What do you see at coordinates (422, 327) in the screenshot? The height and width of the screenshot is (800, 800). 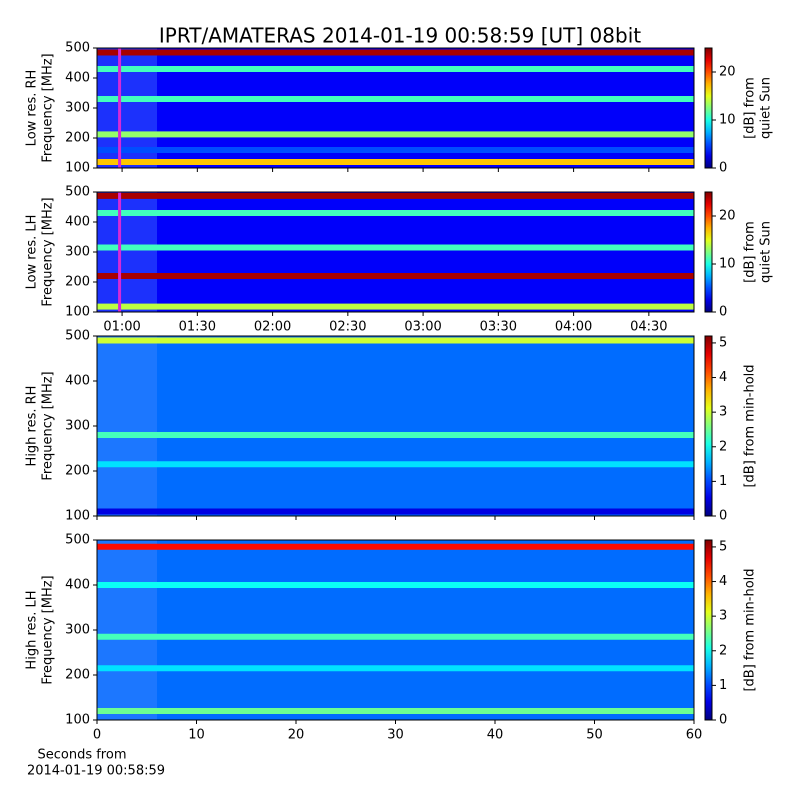 I see `x-tick-label: 03:00` at bounding box center [422, 327].